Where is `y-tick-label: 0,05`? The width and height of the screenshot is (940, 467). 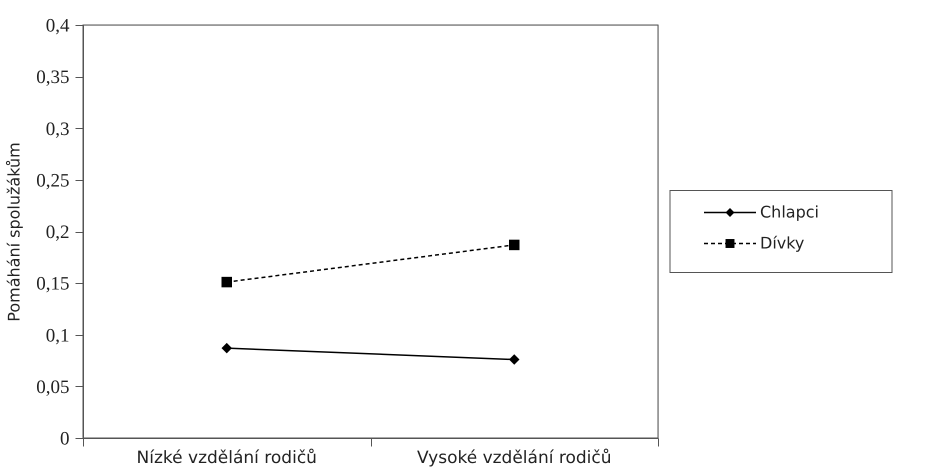 y-tick-label: 0,05 is located at coordinates (53, 387).